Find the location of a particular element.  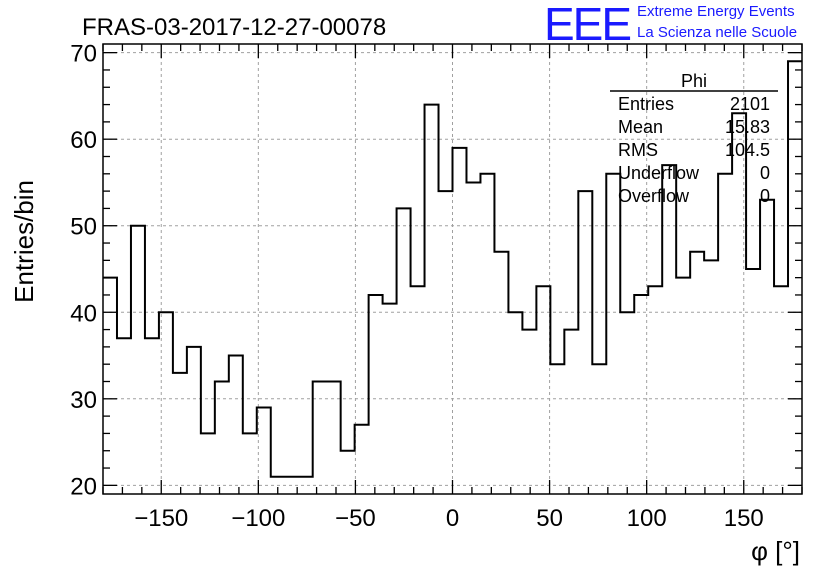

x-tick-label: 150 is located at coordinates (744, 518).